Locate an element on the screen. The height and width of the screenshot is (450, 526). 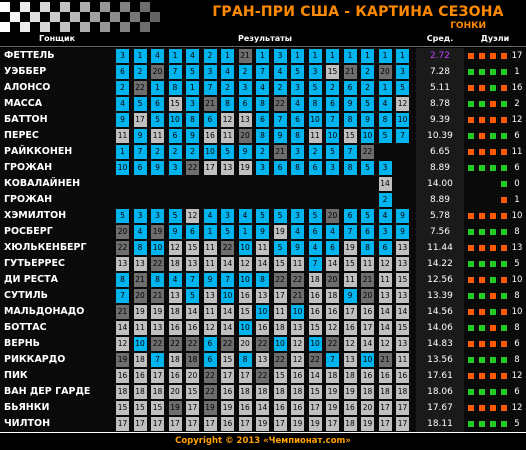
race-result-cell: 11 is located at coordinates (315, 136).